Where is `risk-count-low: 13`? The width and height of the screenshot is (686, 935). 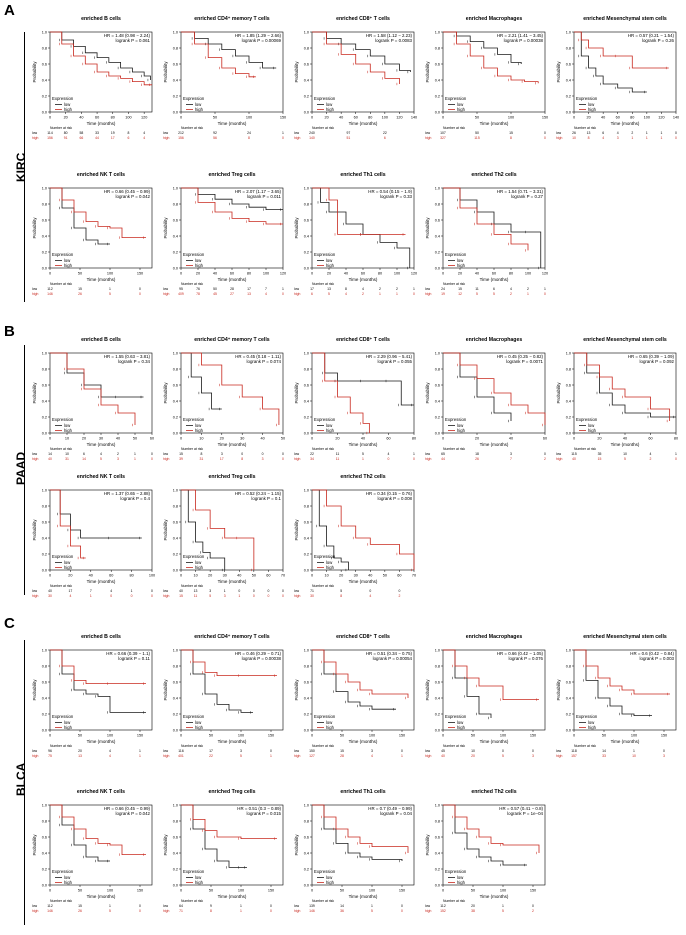 risk-count-low: 13 is located at coordinates (196, 591).